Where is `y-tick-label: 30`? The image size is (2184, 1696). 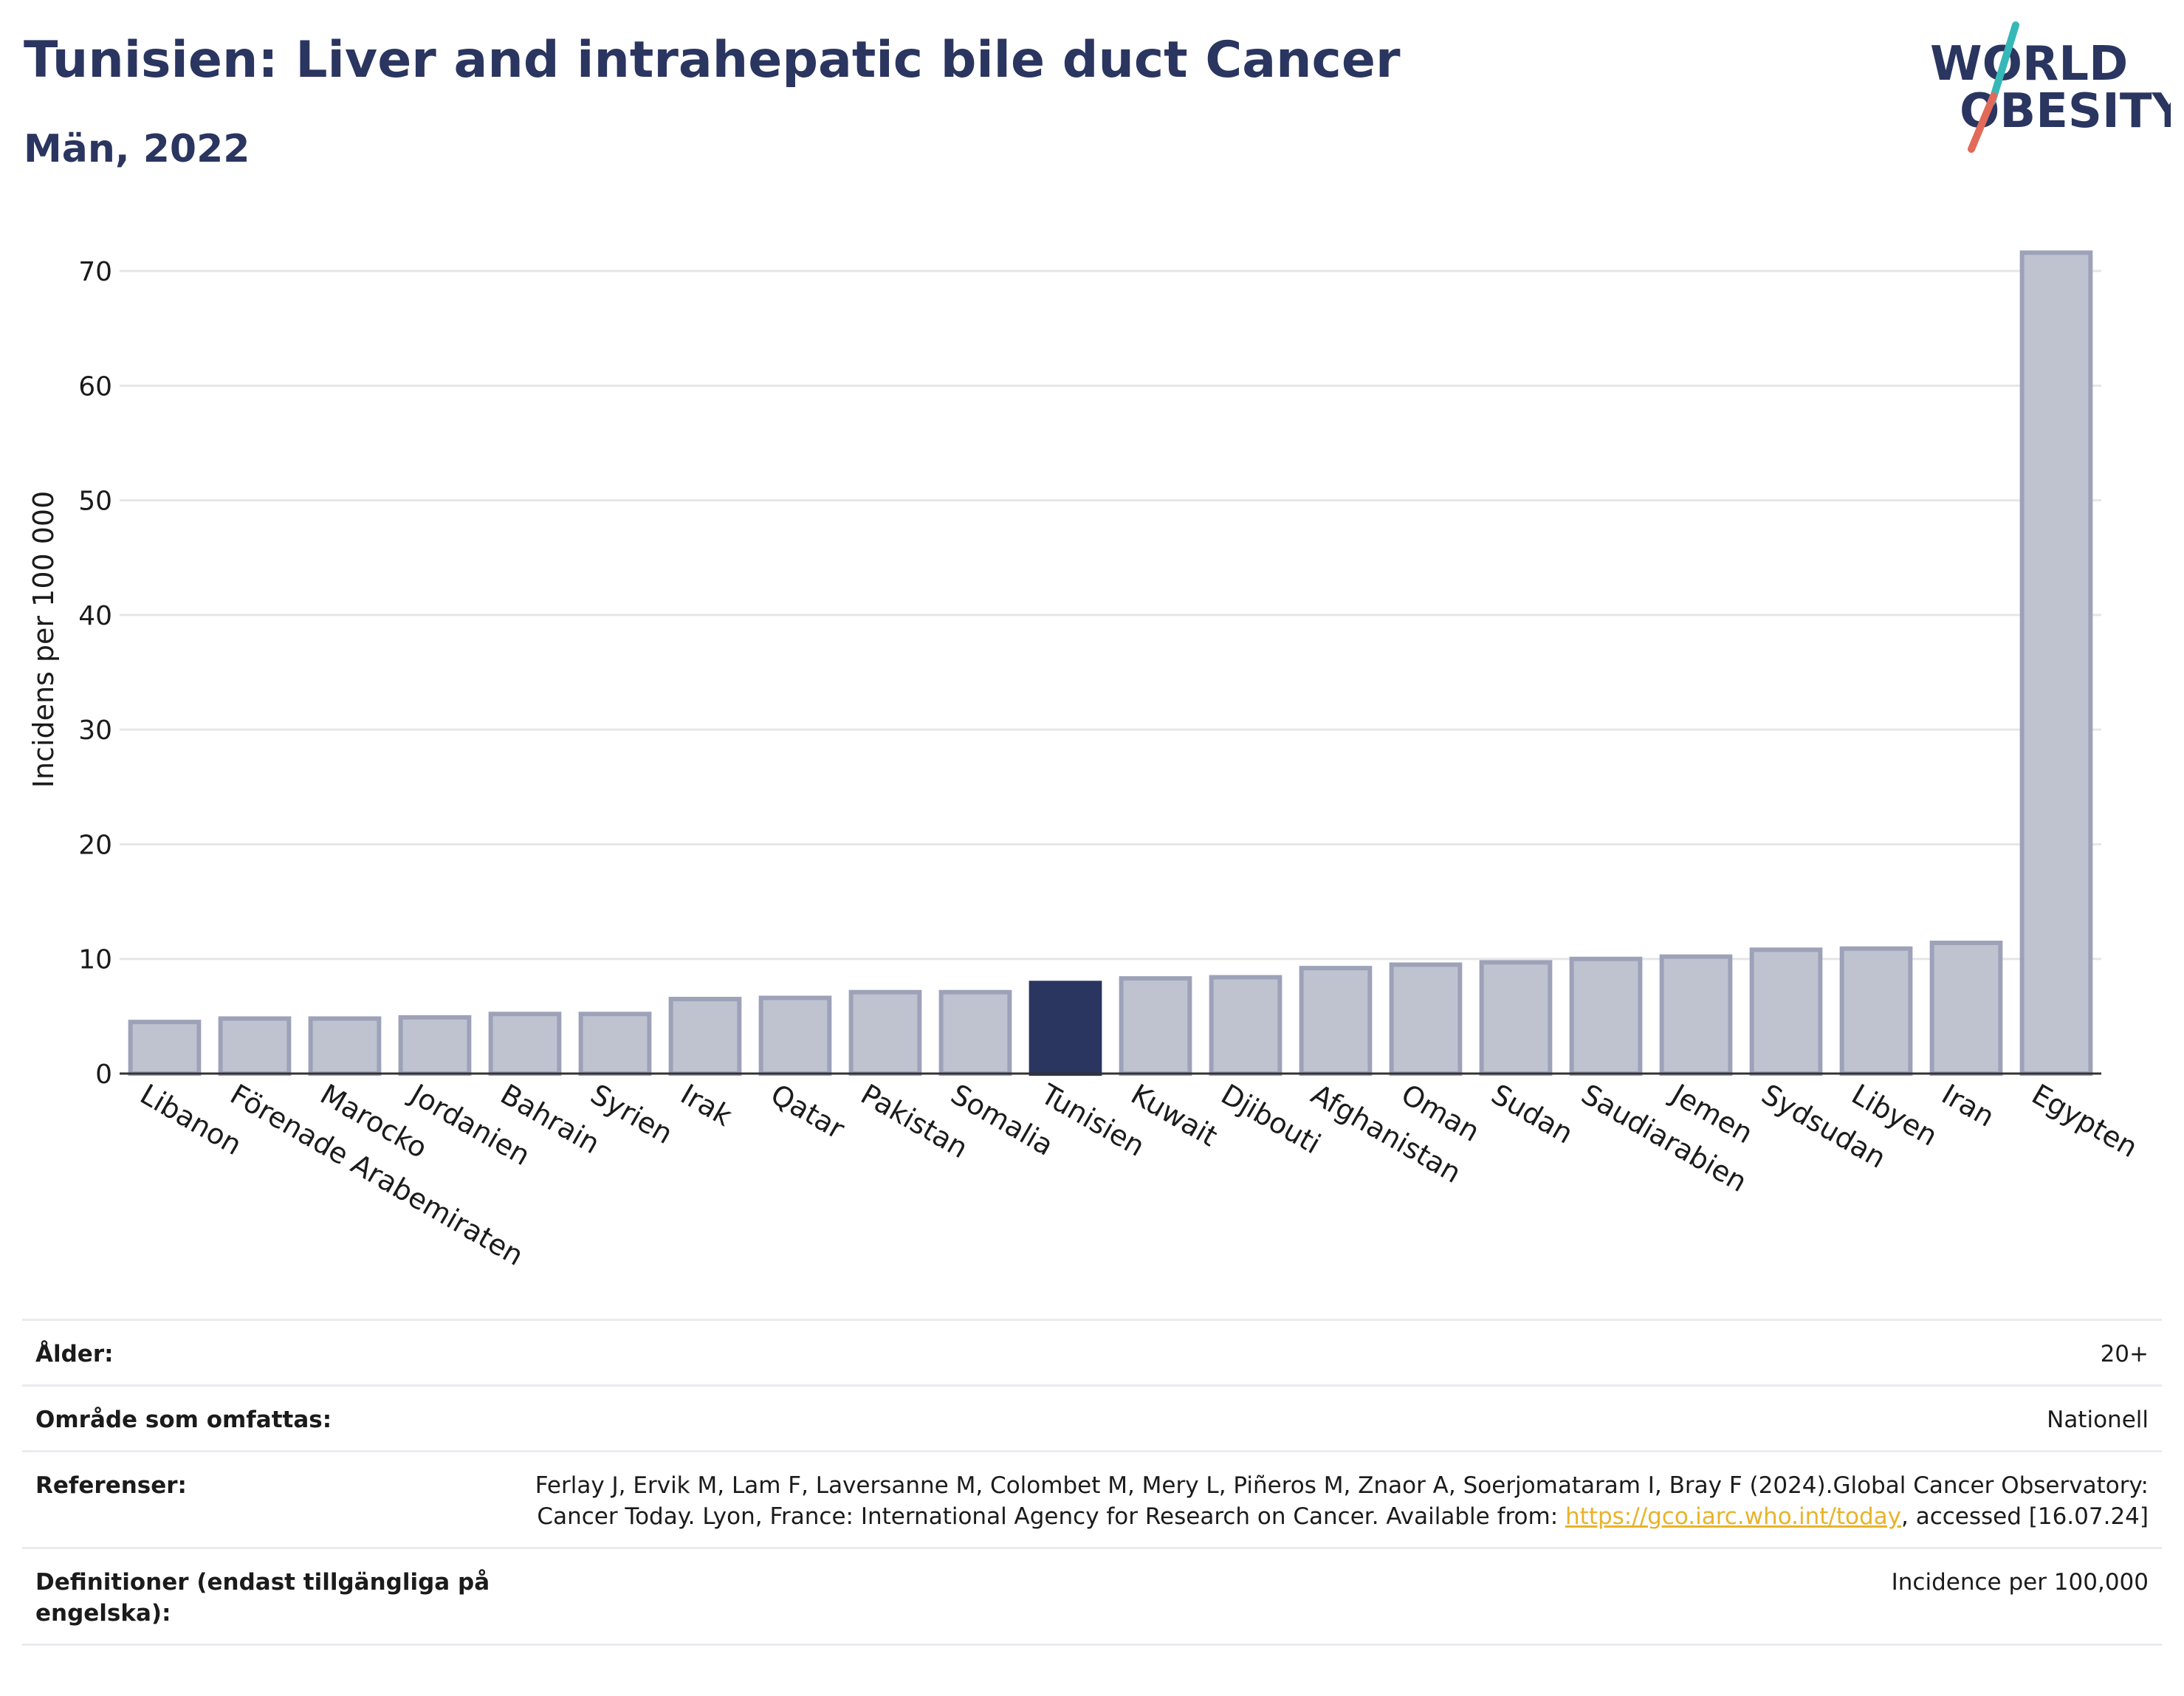
y-tick-label: 30 is located at coordinates (95, 730).